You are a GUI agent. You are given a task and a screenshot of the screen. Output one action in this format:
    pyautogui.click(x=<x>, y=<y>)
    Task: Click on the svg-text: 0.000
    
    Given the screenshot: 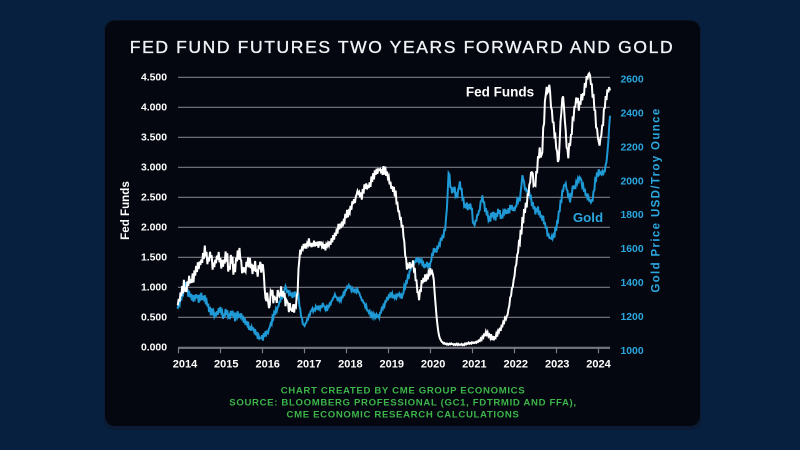 What is the action you would take?
    pyautogui.click(x=154, y=348)
    